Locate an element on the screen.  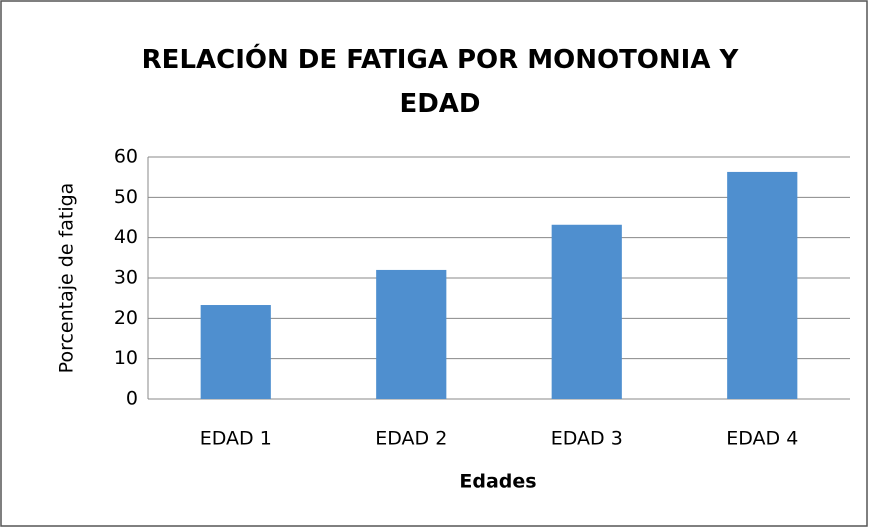
y-tick-label: 50 is located at coordinates (126, 197).